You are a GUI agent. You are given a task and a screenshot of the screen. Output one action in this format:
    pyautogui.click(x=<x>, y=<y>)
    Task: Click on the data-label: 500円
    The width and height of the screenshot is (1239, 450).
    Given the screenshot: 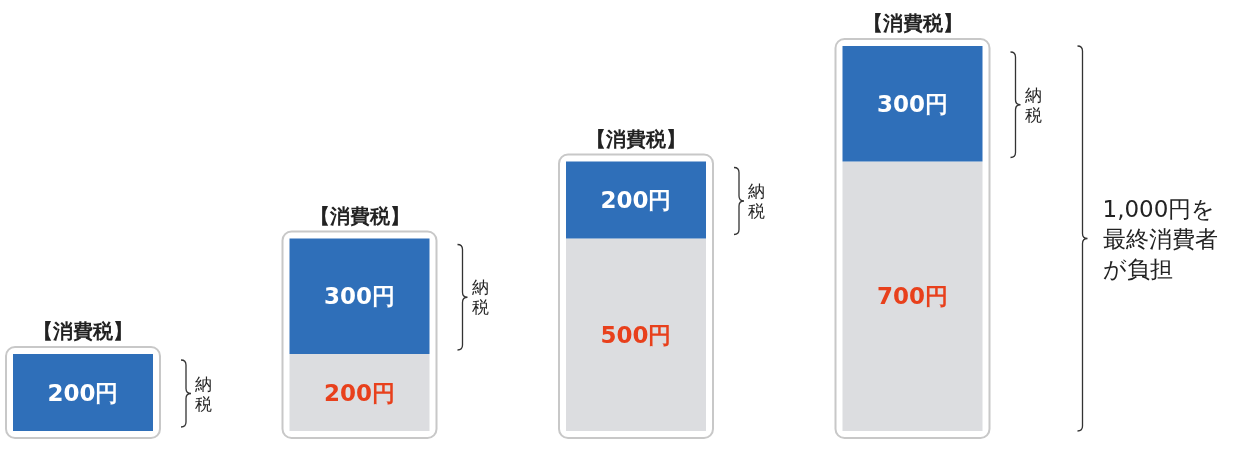 What is the action you would take?
    pyautogui.click(x=636, y=334)
    